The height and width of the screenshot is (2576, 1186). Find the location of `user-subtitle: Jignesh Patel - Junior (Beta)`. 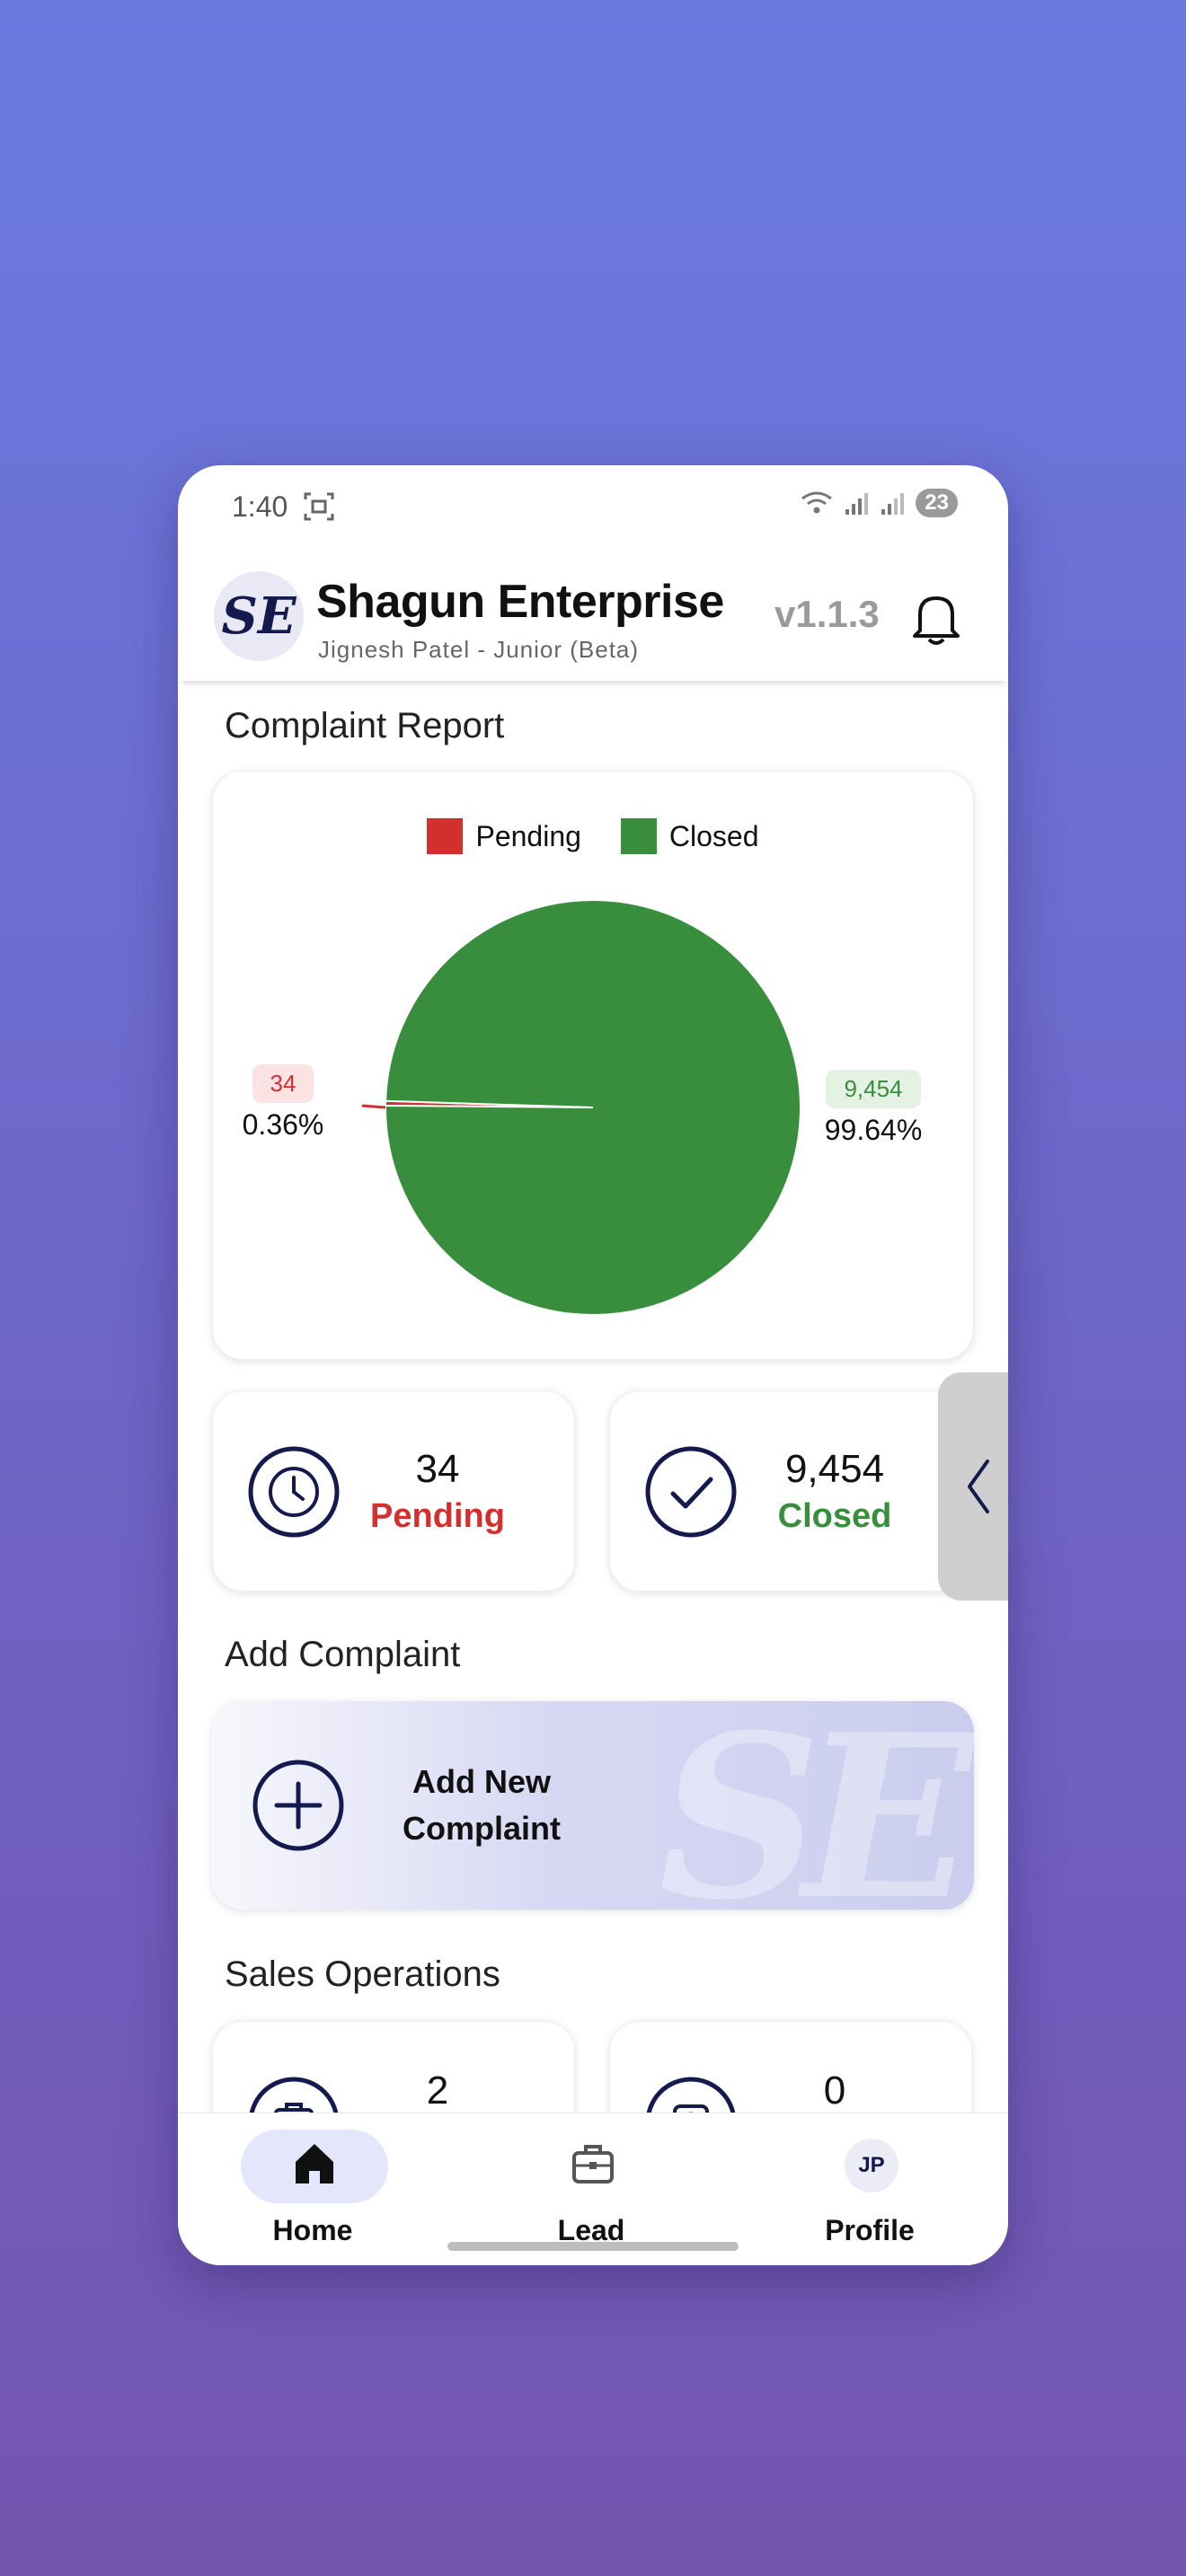

user-subtitle: Jignesh Patel - Junior (Beta) is located at coordinates (479, 649).